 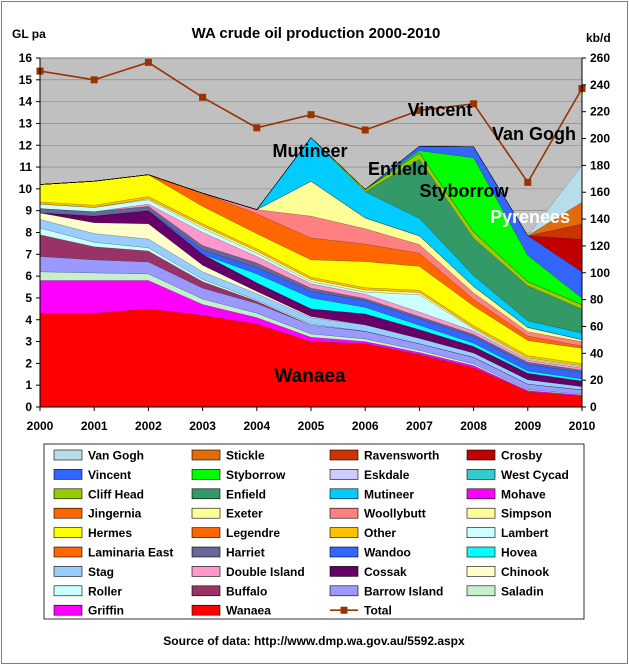 What do you see at coordinates (600, 85) in the screenshot?
I see `y2-tick-label: 240` at bounding box center [600, 85].